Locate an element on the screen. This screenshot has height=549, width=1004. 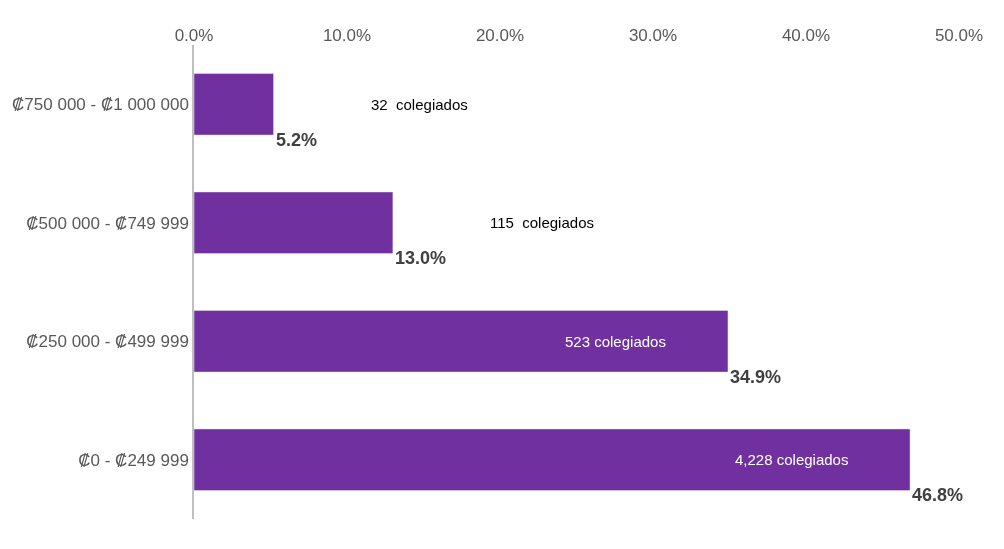
annotation: 32 colegiados is located at coordinates (419, 104).